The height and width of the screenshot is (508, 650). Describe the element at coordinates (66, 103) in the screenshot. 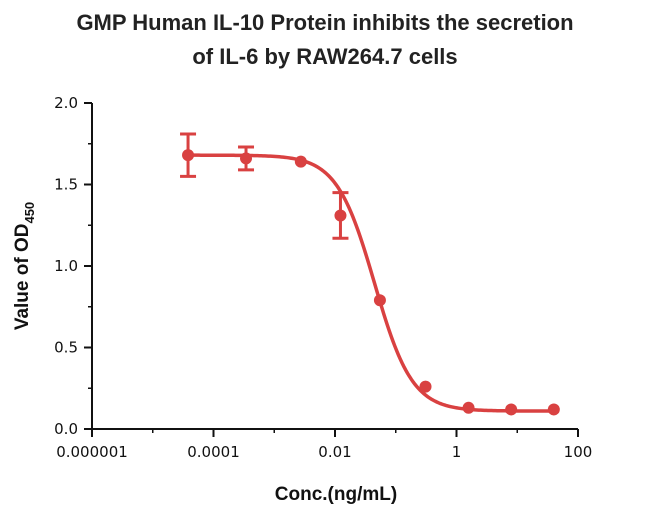

I see `y-tick-label: 2.0` at that location.